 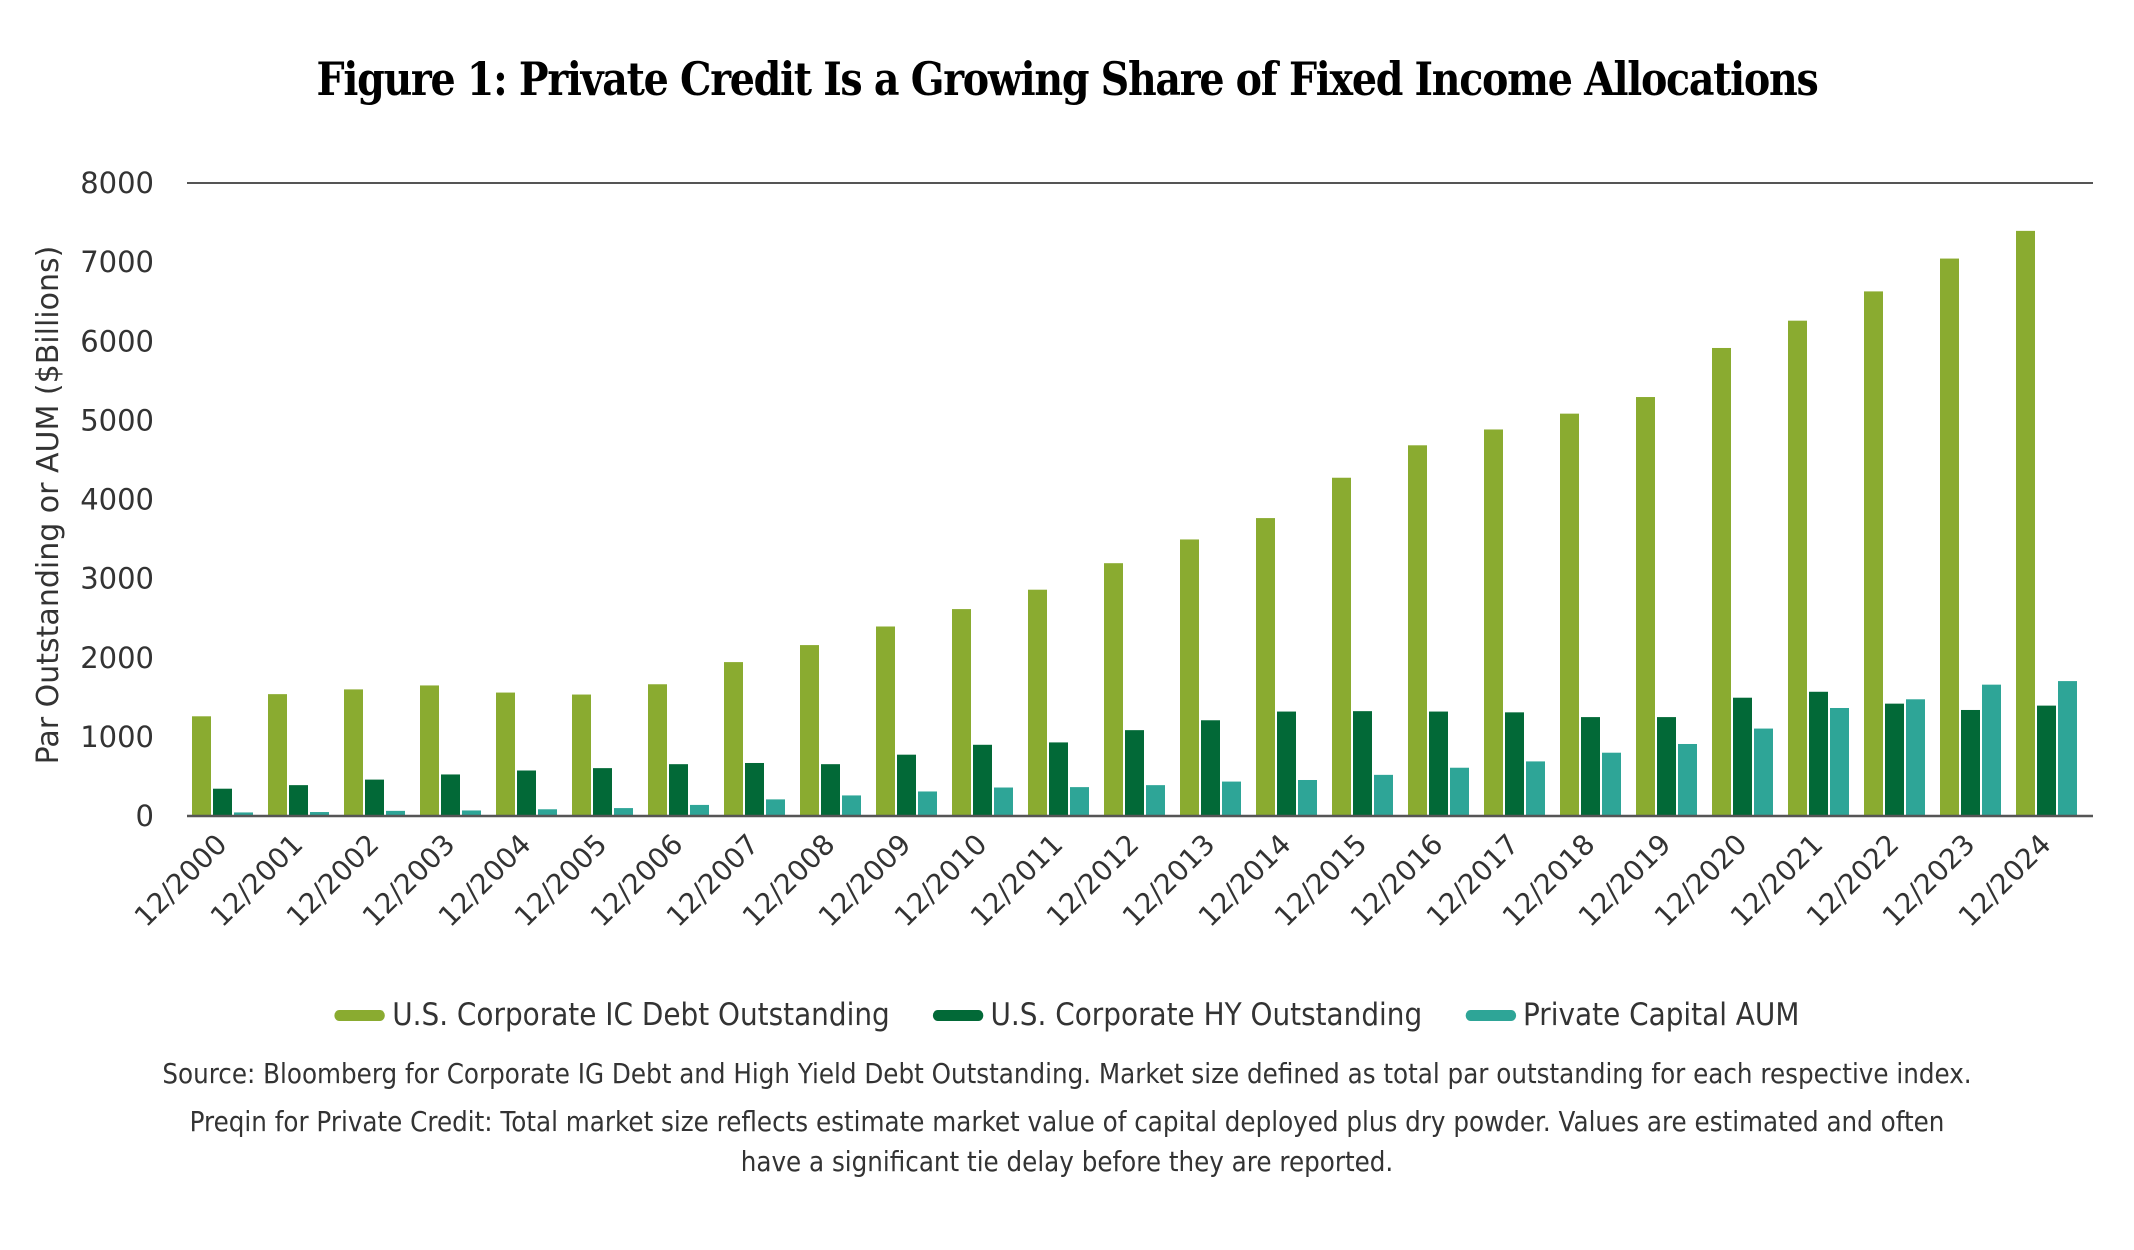 I want to click on bar-ig-12-2008, so click(x=809, y=730).